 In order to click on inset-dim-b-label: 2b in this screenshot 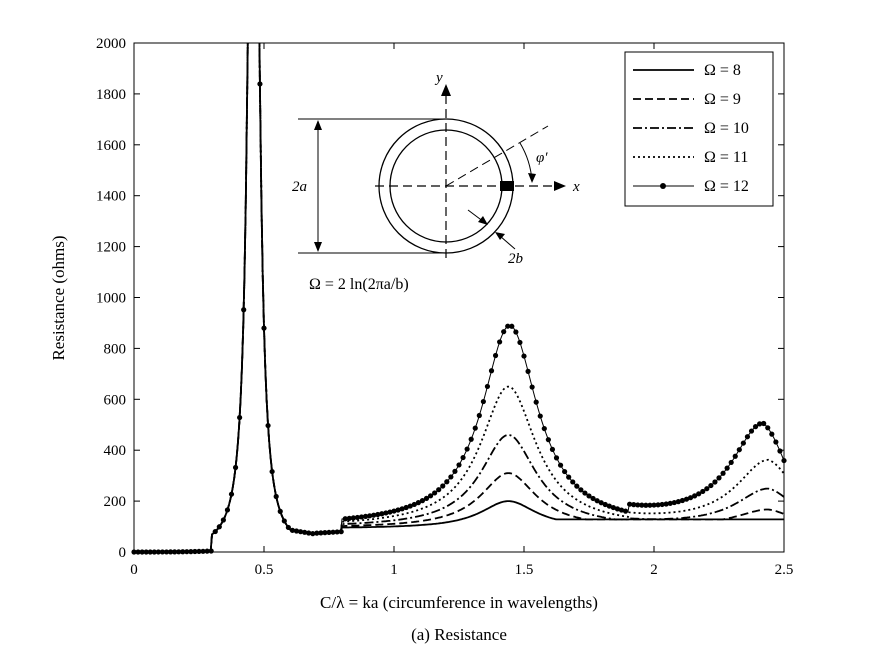, I will do `click(516, 259)`.